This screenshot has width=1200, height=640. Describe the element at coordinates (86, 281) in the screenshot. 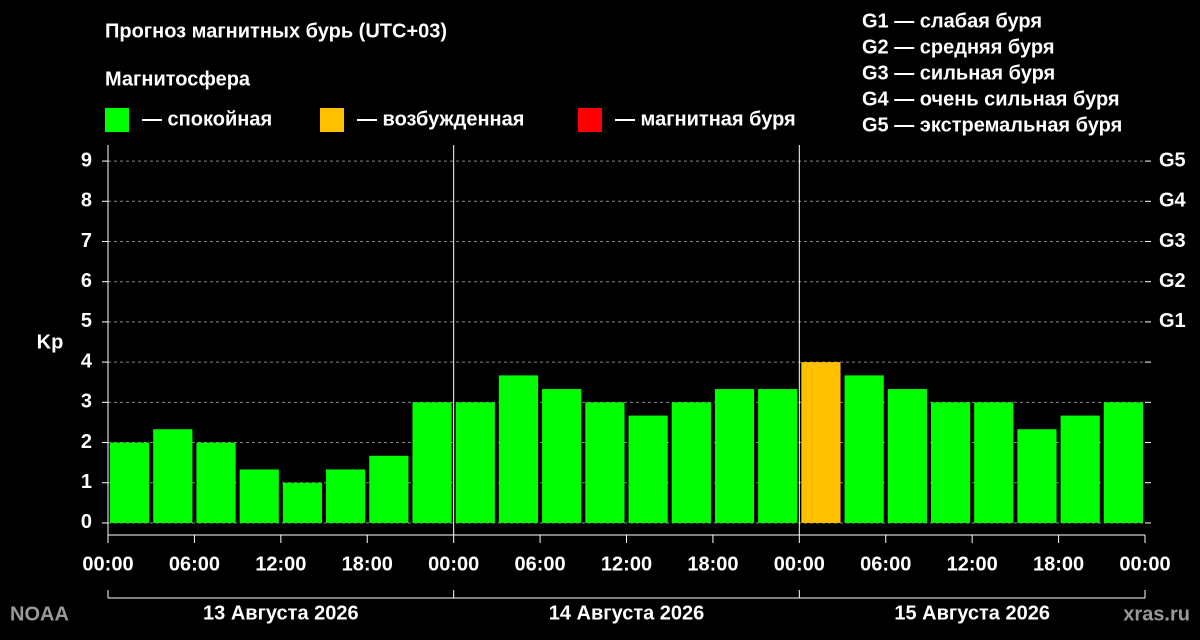

I see `y-tick-label: 6` at that location.